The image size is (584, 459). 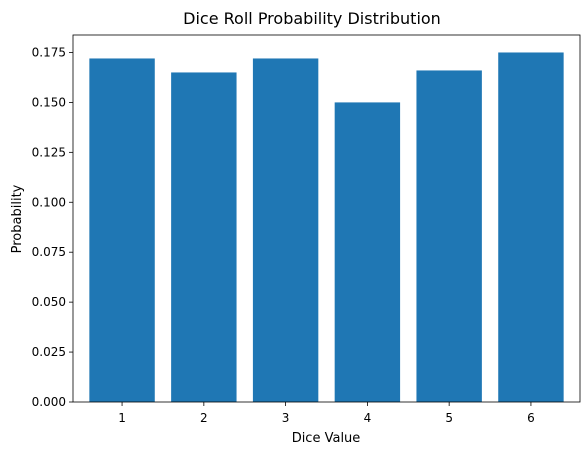 What do you see at coordinates (326, 413) in the screenshot?
I see `x-axis-ticks: 1 2 3 4 5 6` at bounding box center [326, 413].